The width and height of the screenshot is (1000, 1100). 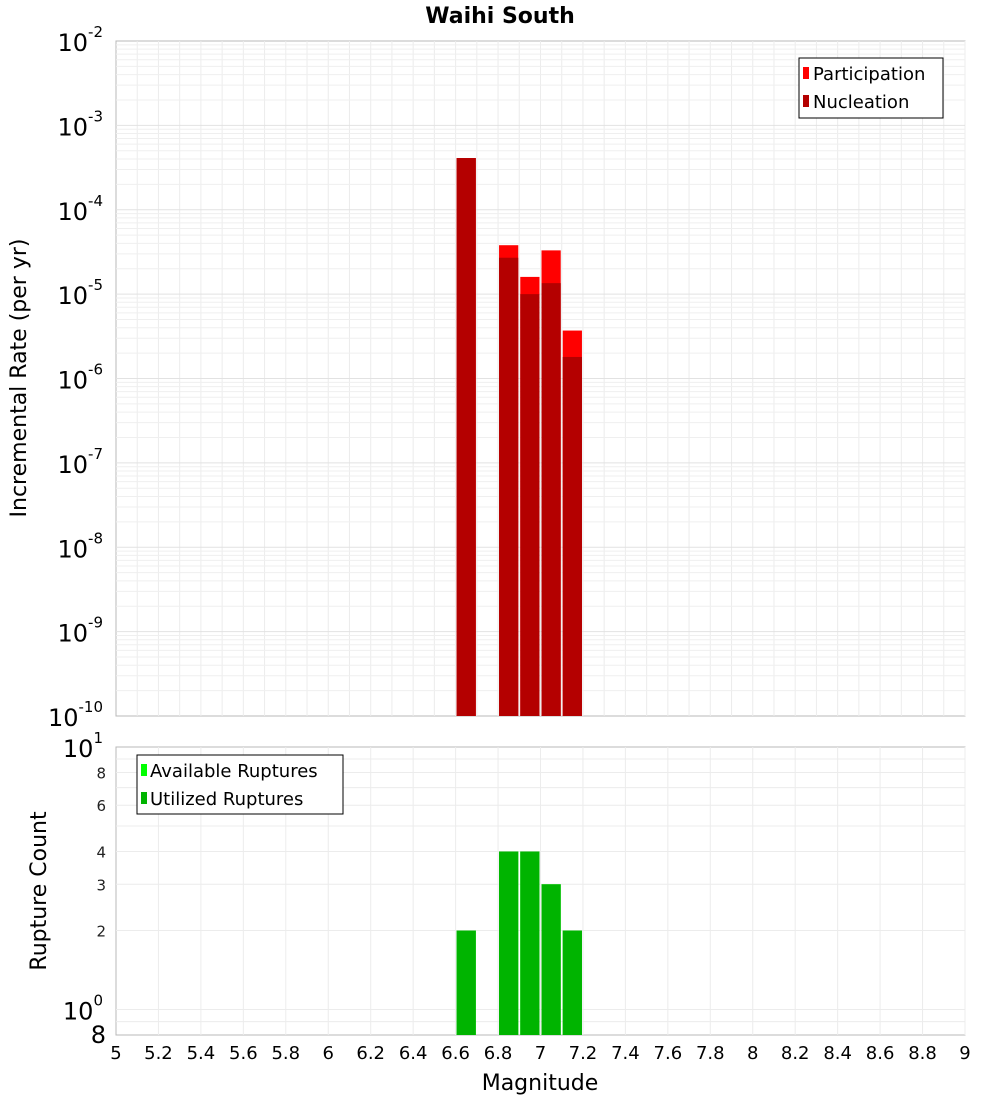 What do you see at coordinates (498, 1053) in the screenshot?
I see `x-tick-label: 6.8` at bounding box center [498, 1053].